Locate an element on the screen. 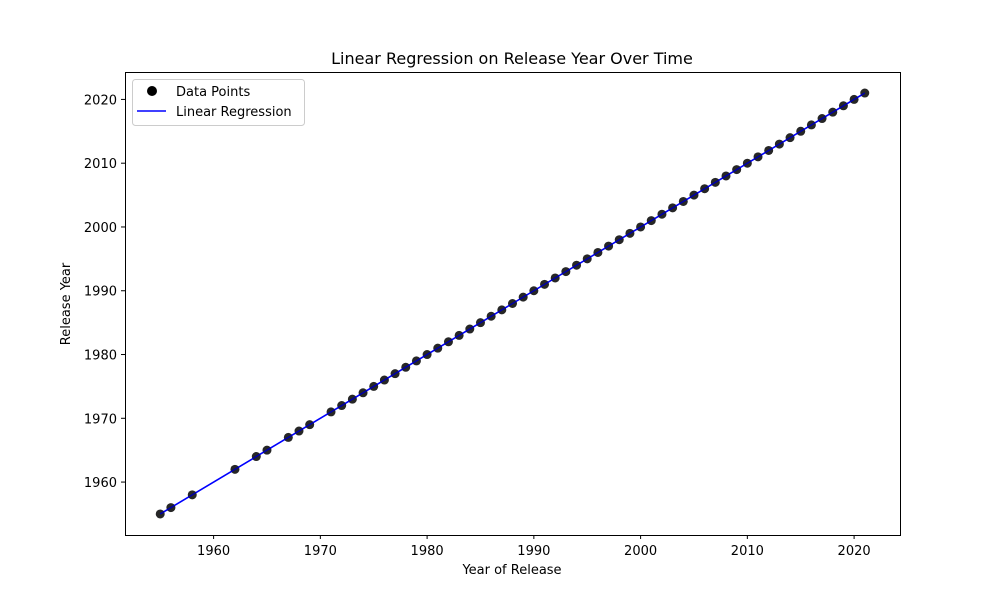 The height and width of the screenshot is (604, 1000). y-tick-label: 1990 is located at coordinates (100, 292).